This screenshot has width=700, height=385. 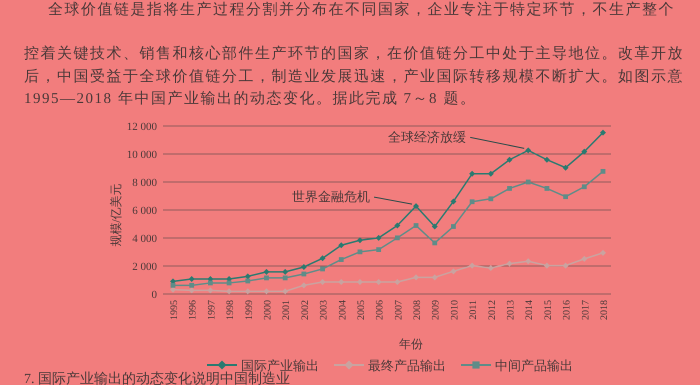 What do you see at coordinates (534, 365) in the screenshot?
I see `legend-label: 中间产品输出` at bounding box center [534, 365].